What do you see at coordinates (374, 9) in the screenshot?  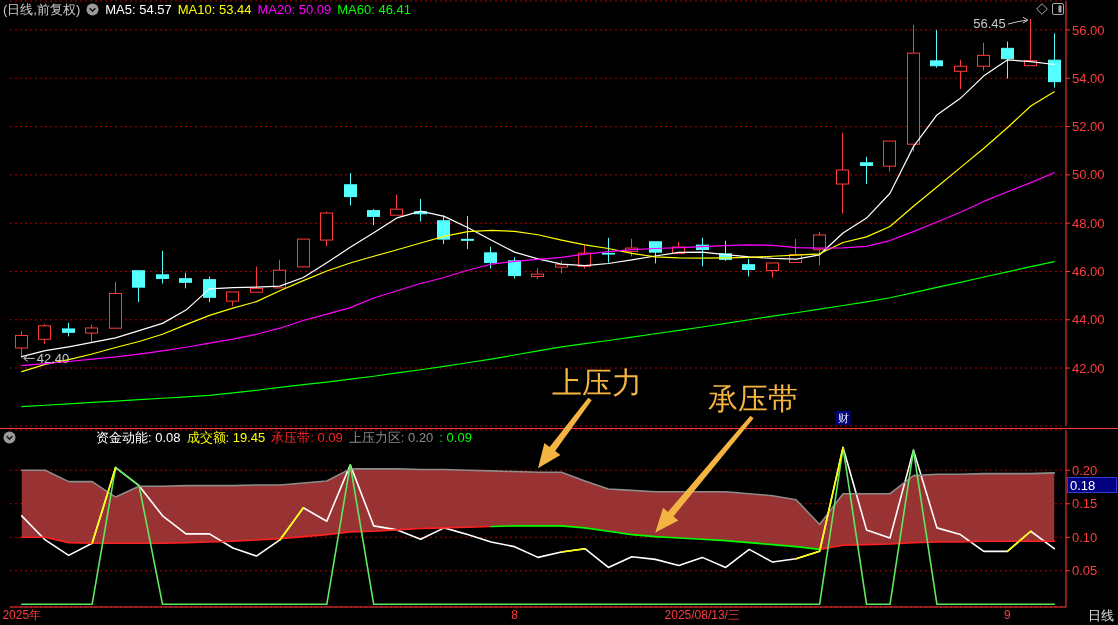 I see `text: MA60: 46.41` at bounding box center [374, 9].